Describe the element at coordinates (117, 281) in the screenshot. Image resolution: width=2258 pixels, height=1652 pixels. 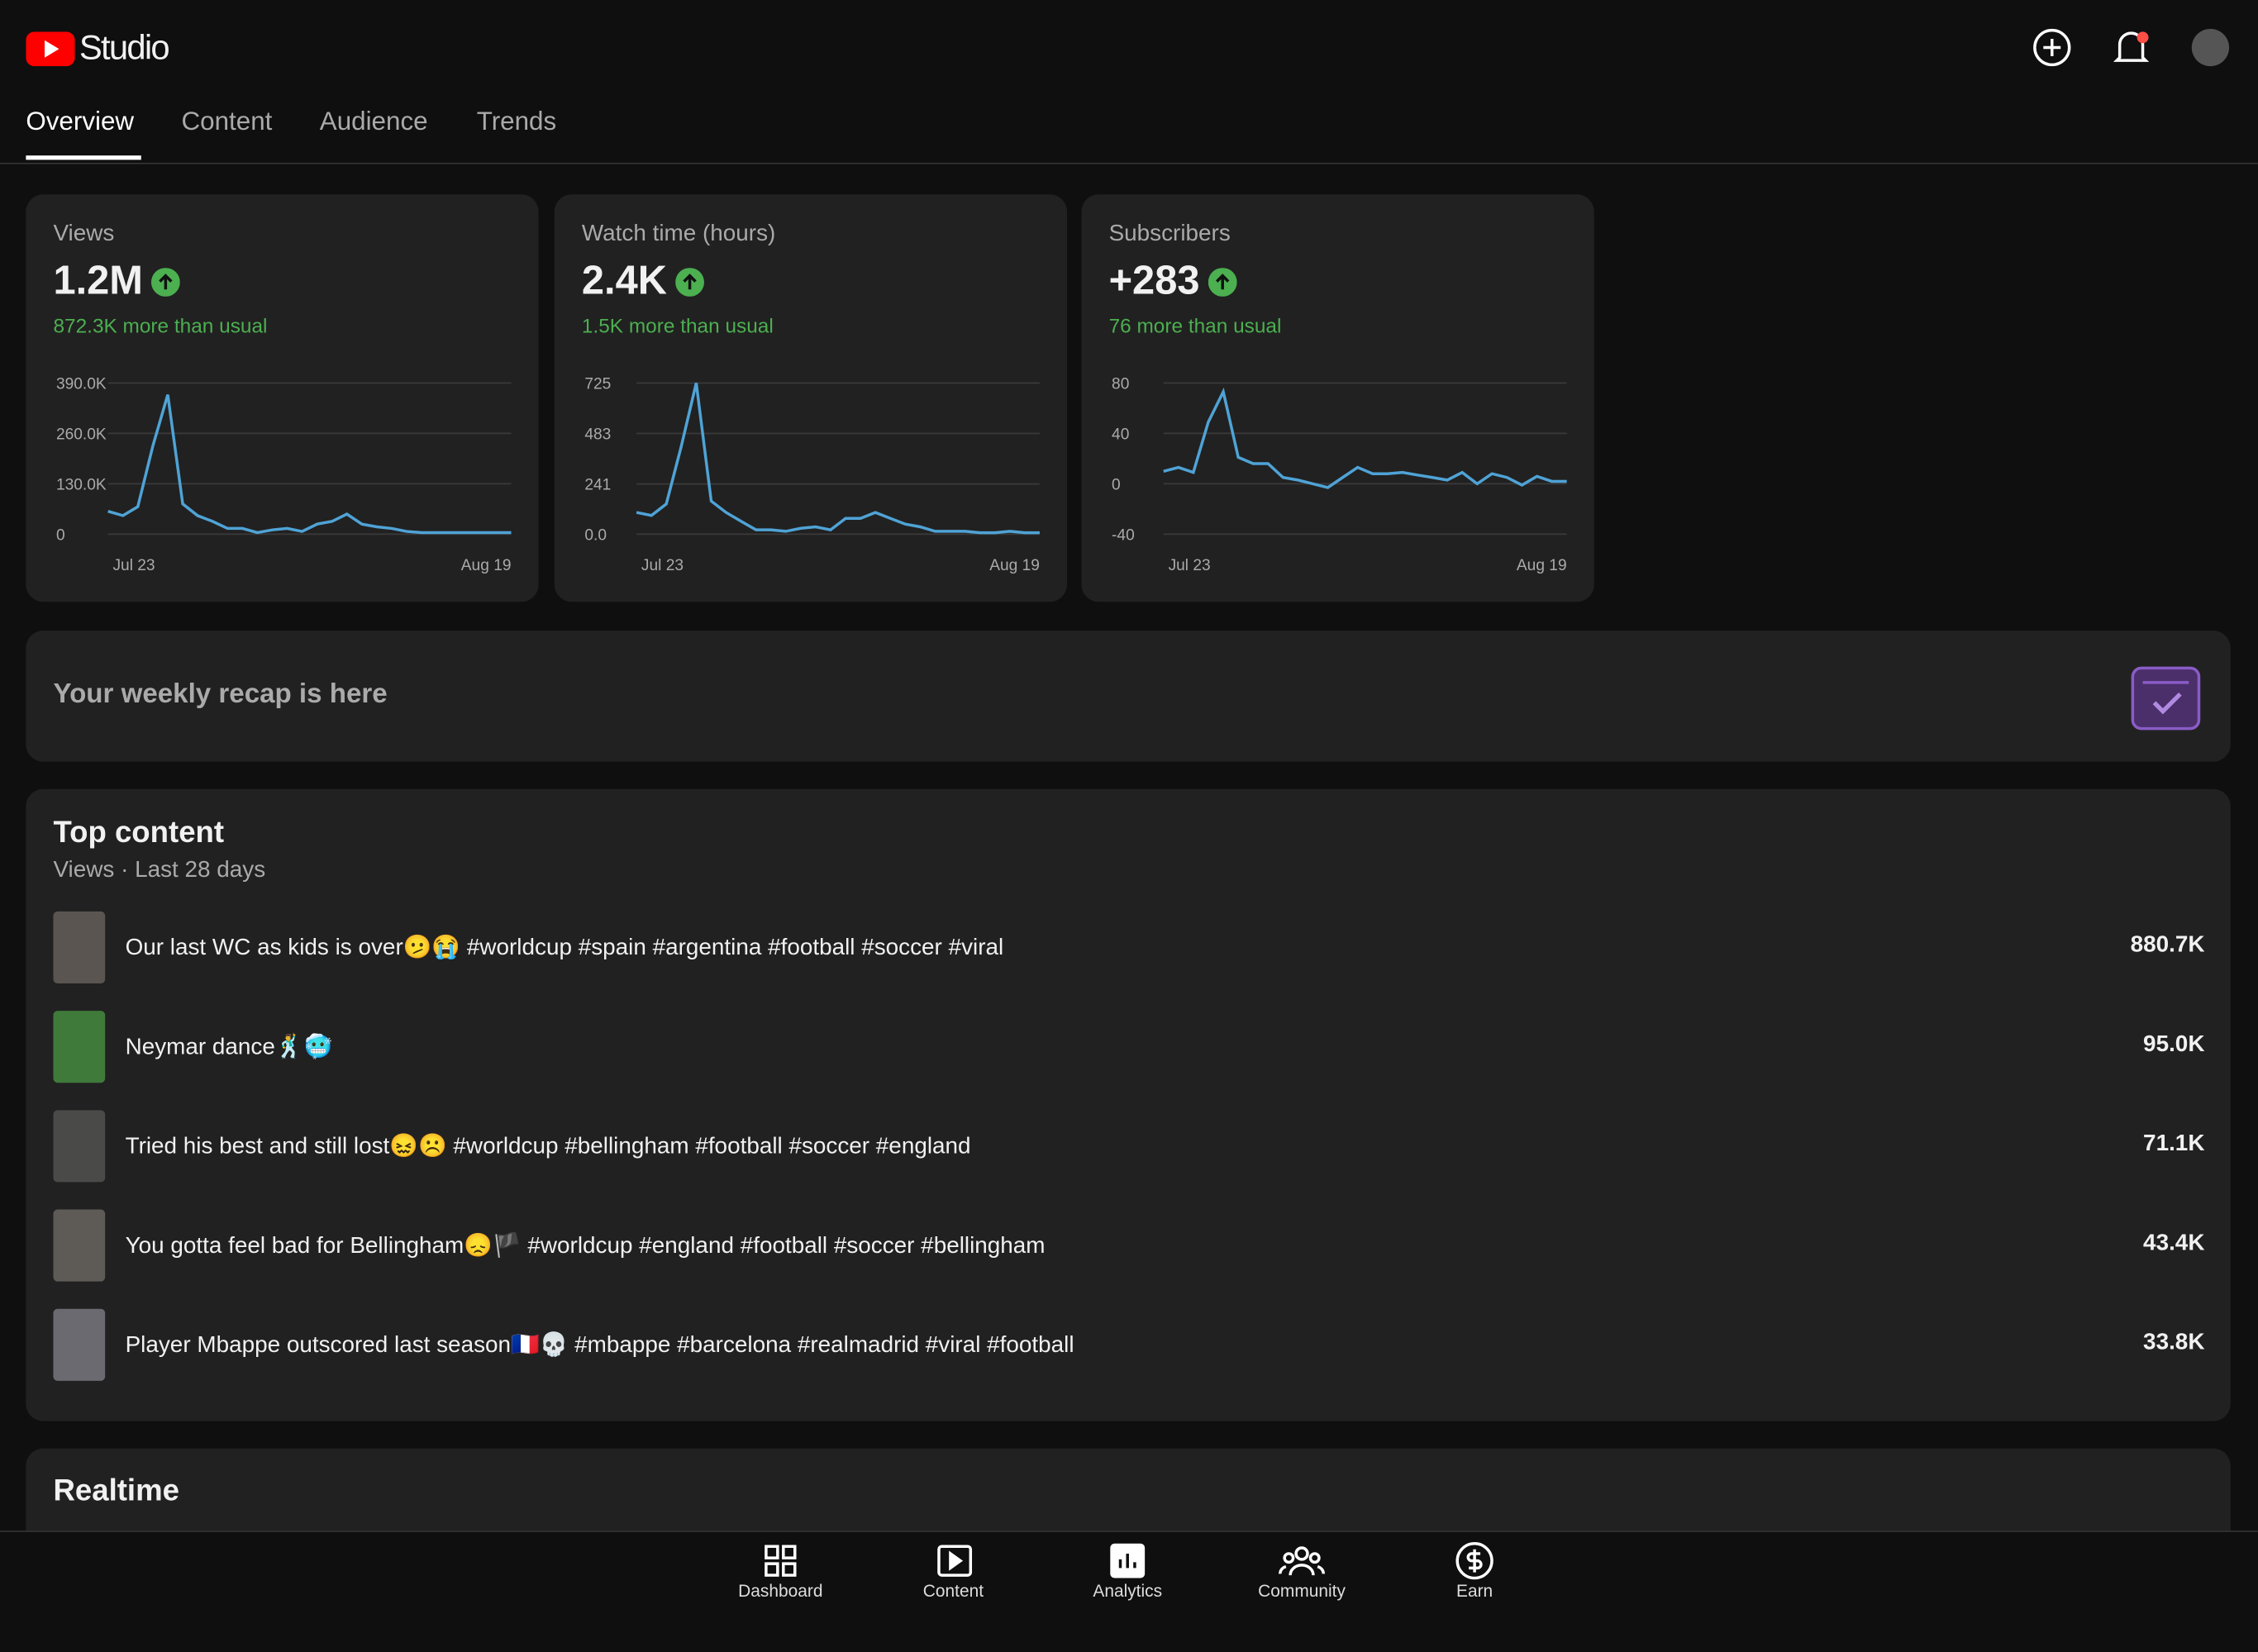
I see `metric-value: 1.2M` at that location.